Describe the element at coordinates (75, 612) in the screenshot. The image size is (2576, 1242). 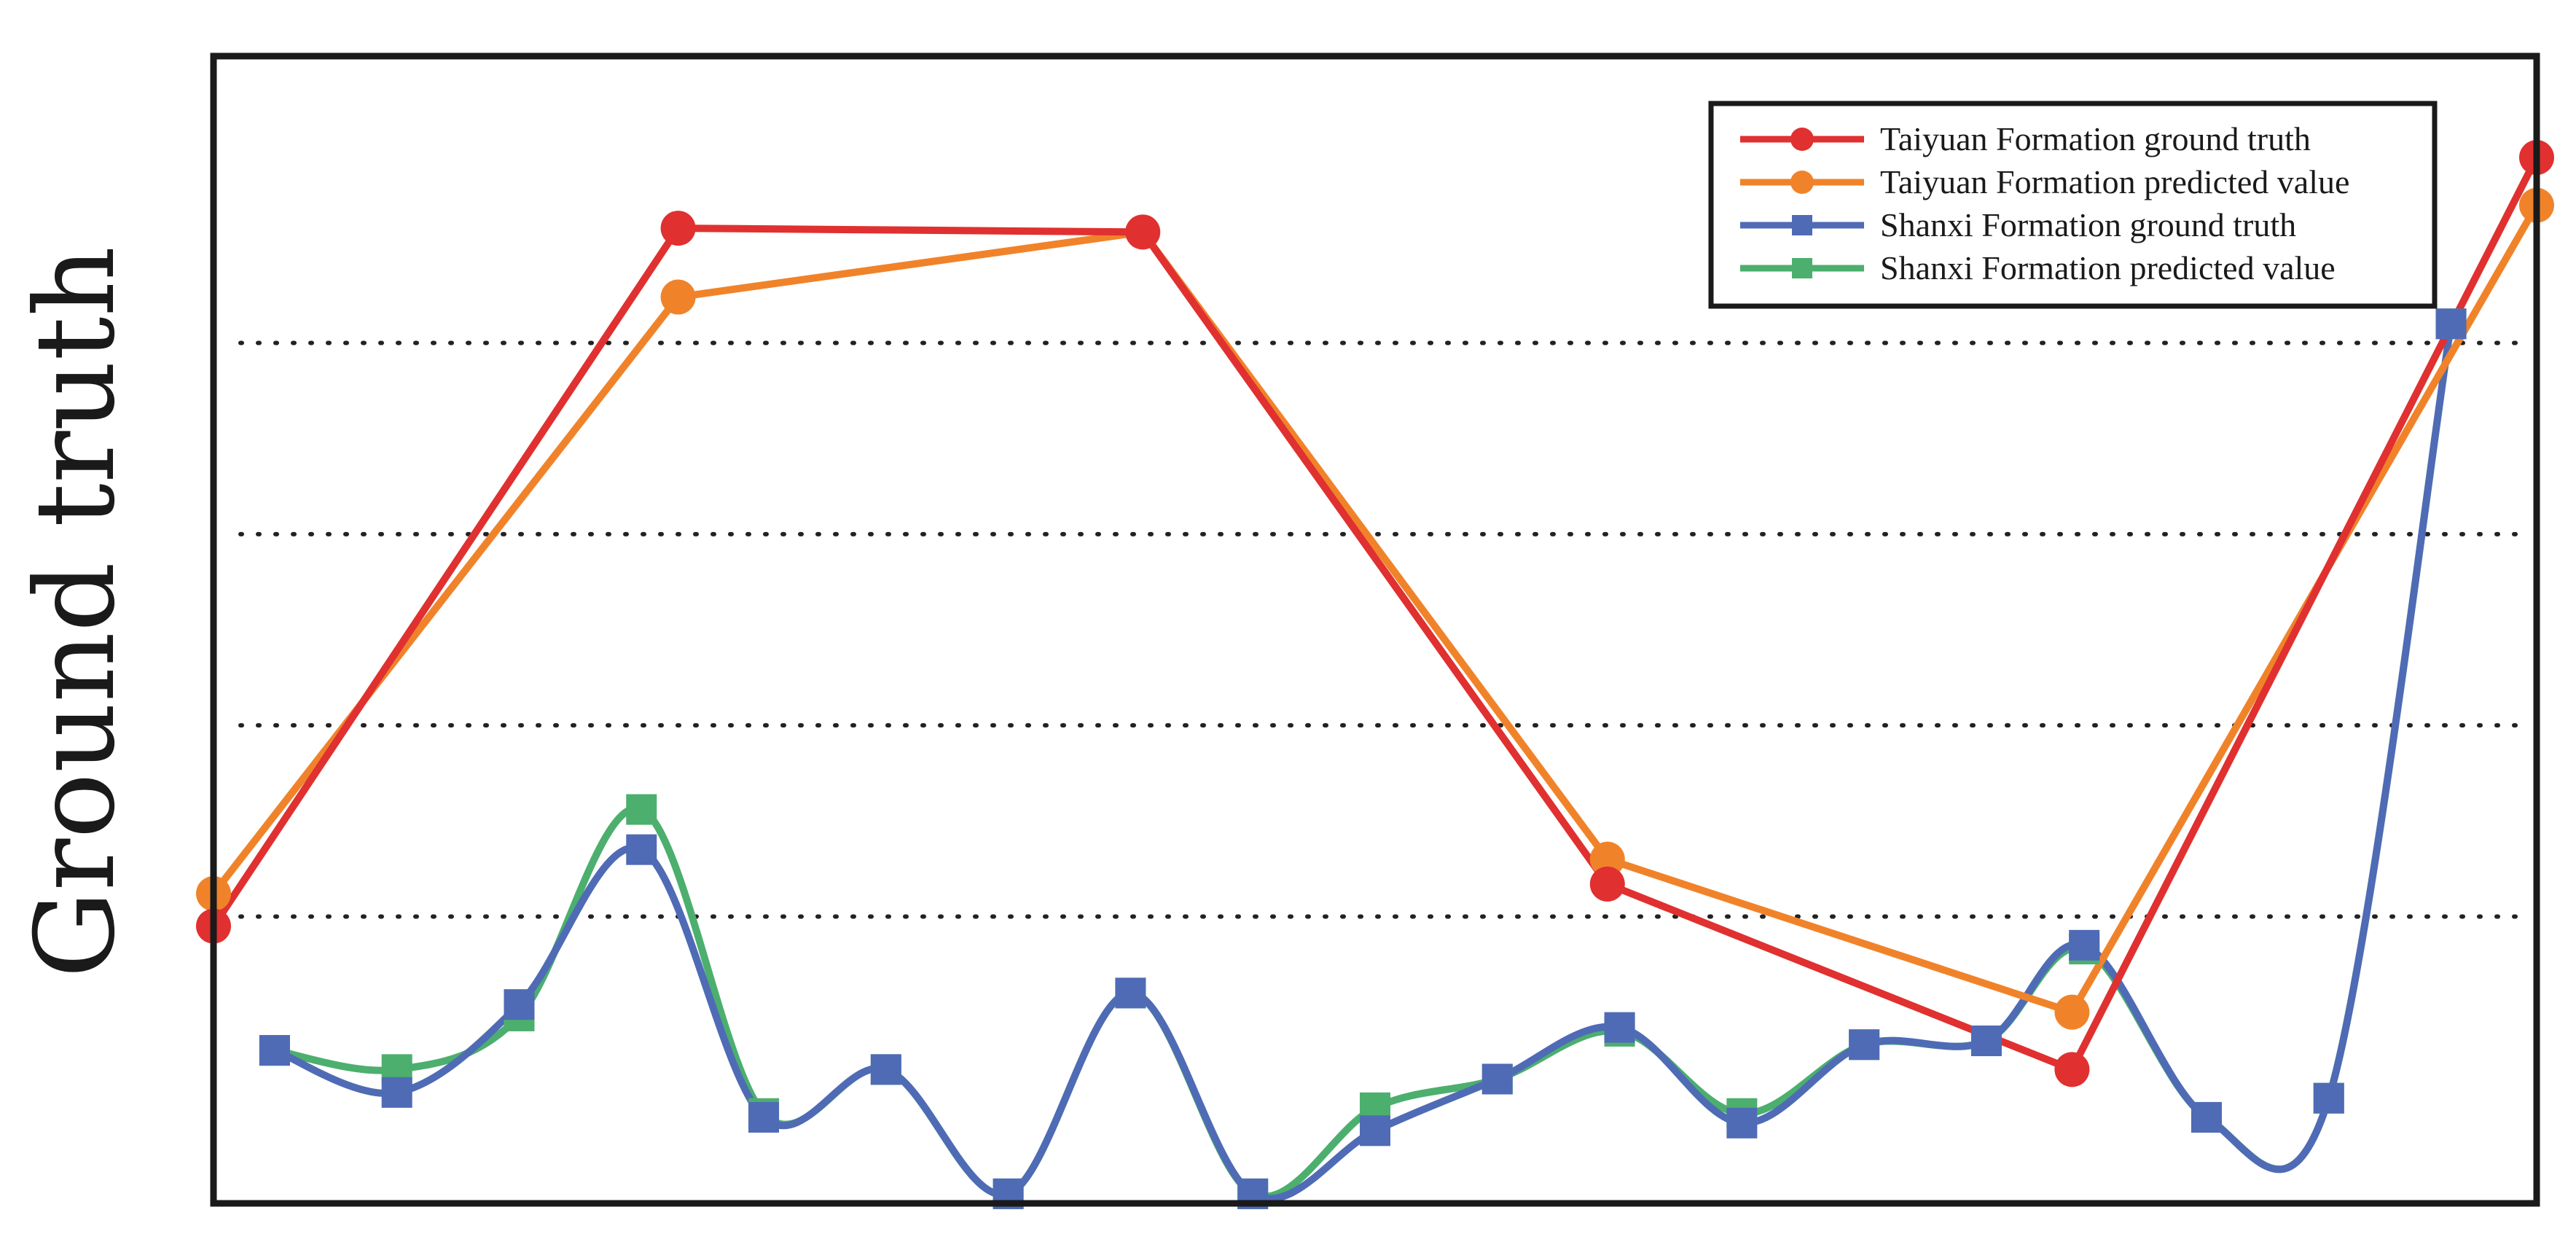
I see `y-axis-label: Ground truth` at that location.